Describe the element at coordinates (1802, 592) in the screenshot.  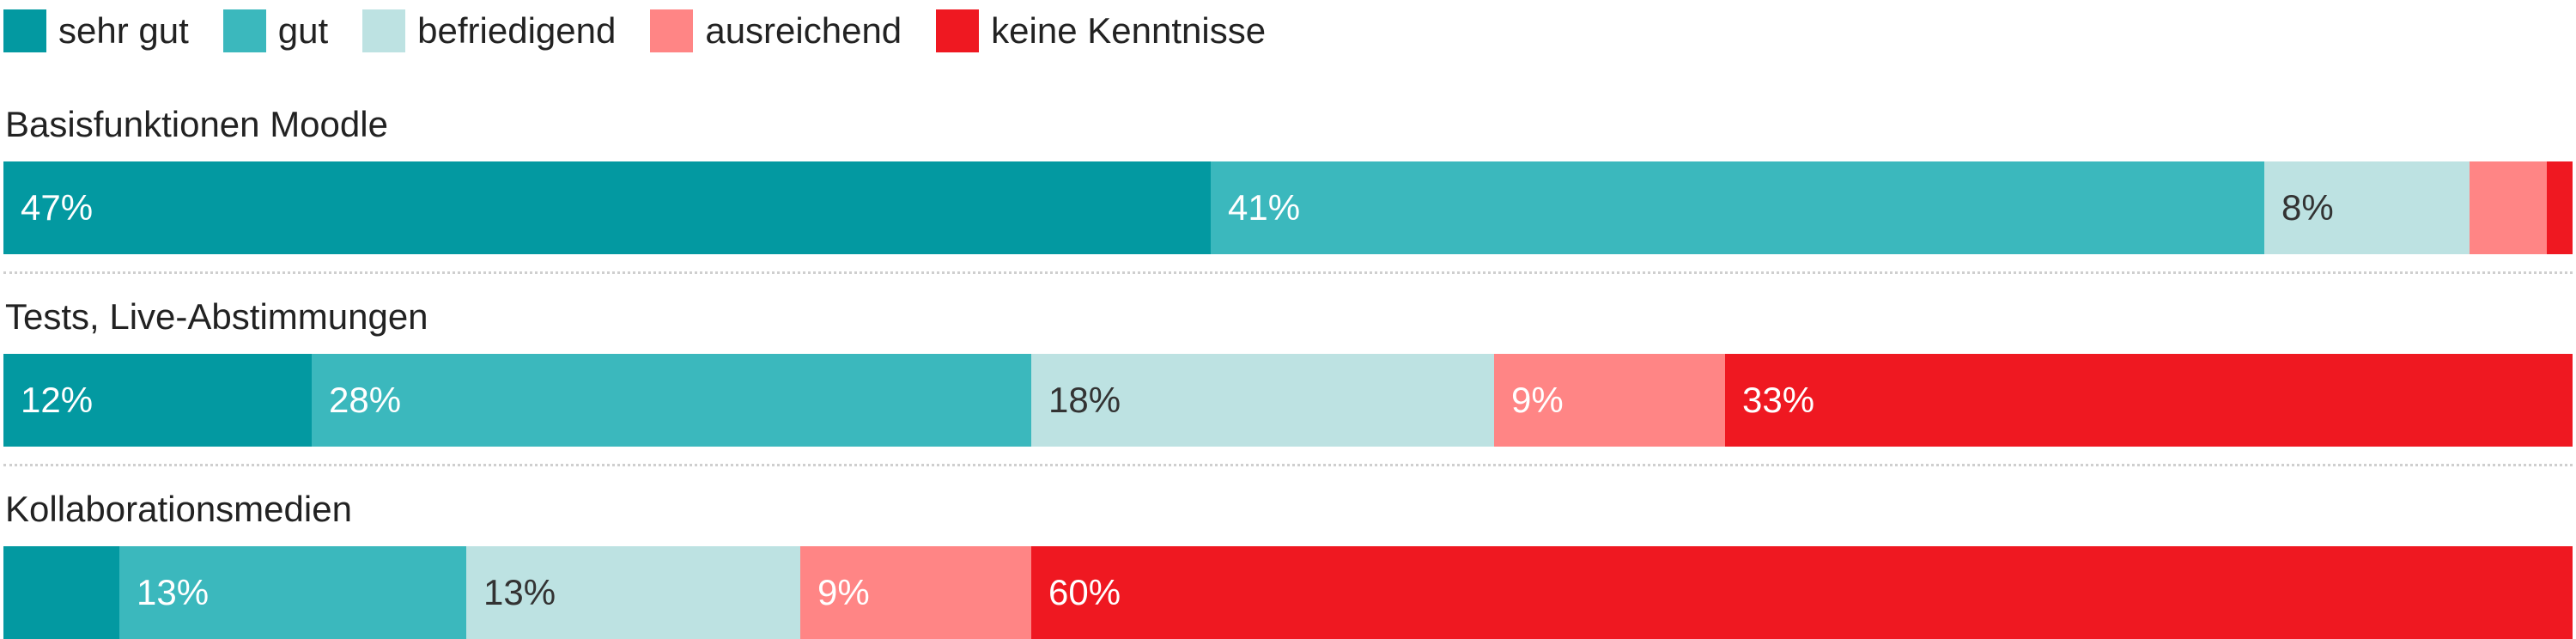
I see `bar-segment: 60%` at that location.